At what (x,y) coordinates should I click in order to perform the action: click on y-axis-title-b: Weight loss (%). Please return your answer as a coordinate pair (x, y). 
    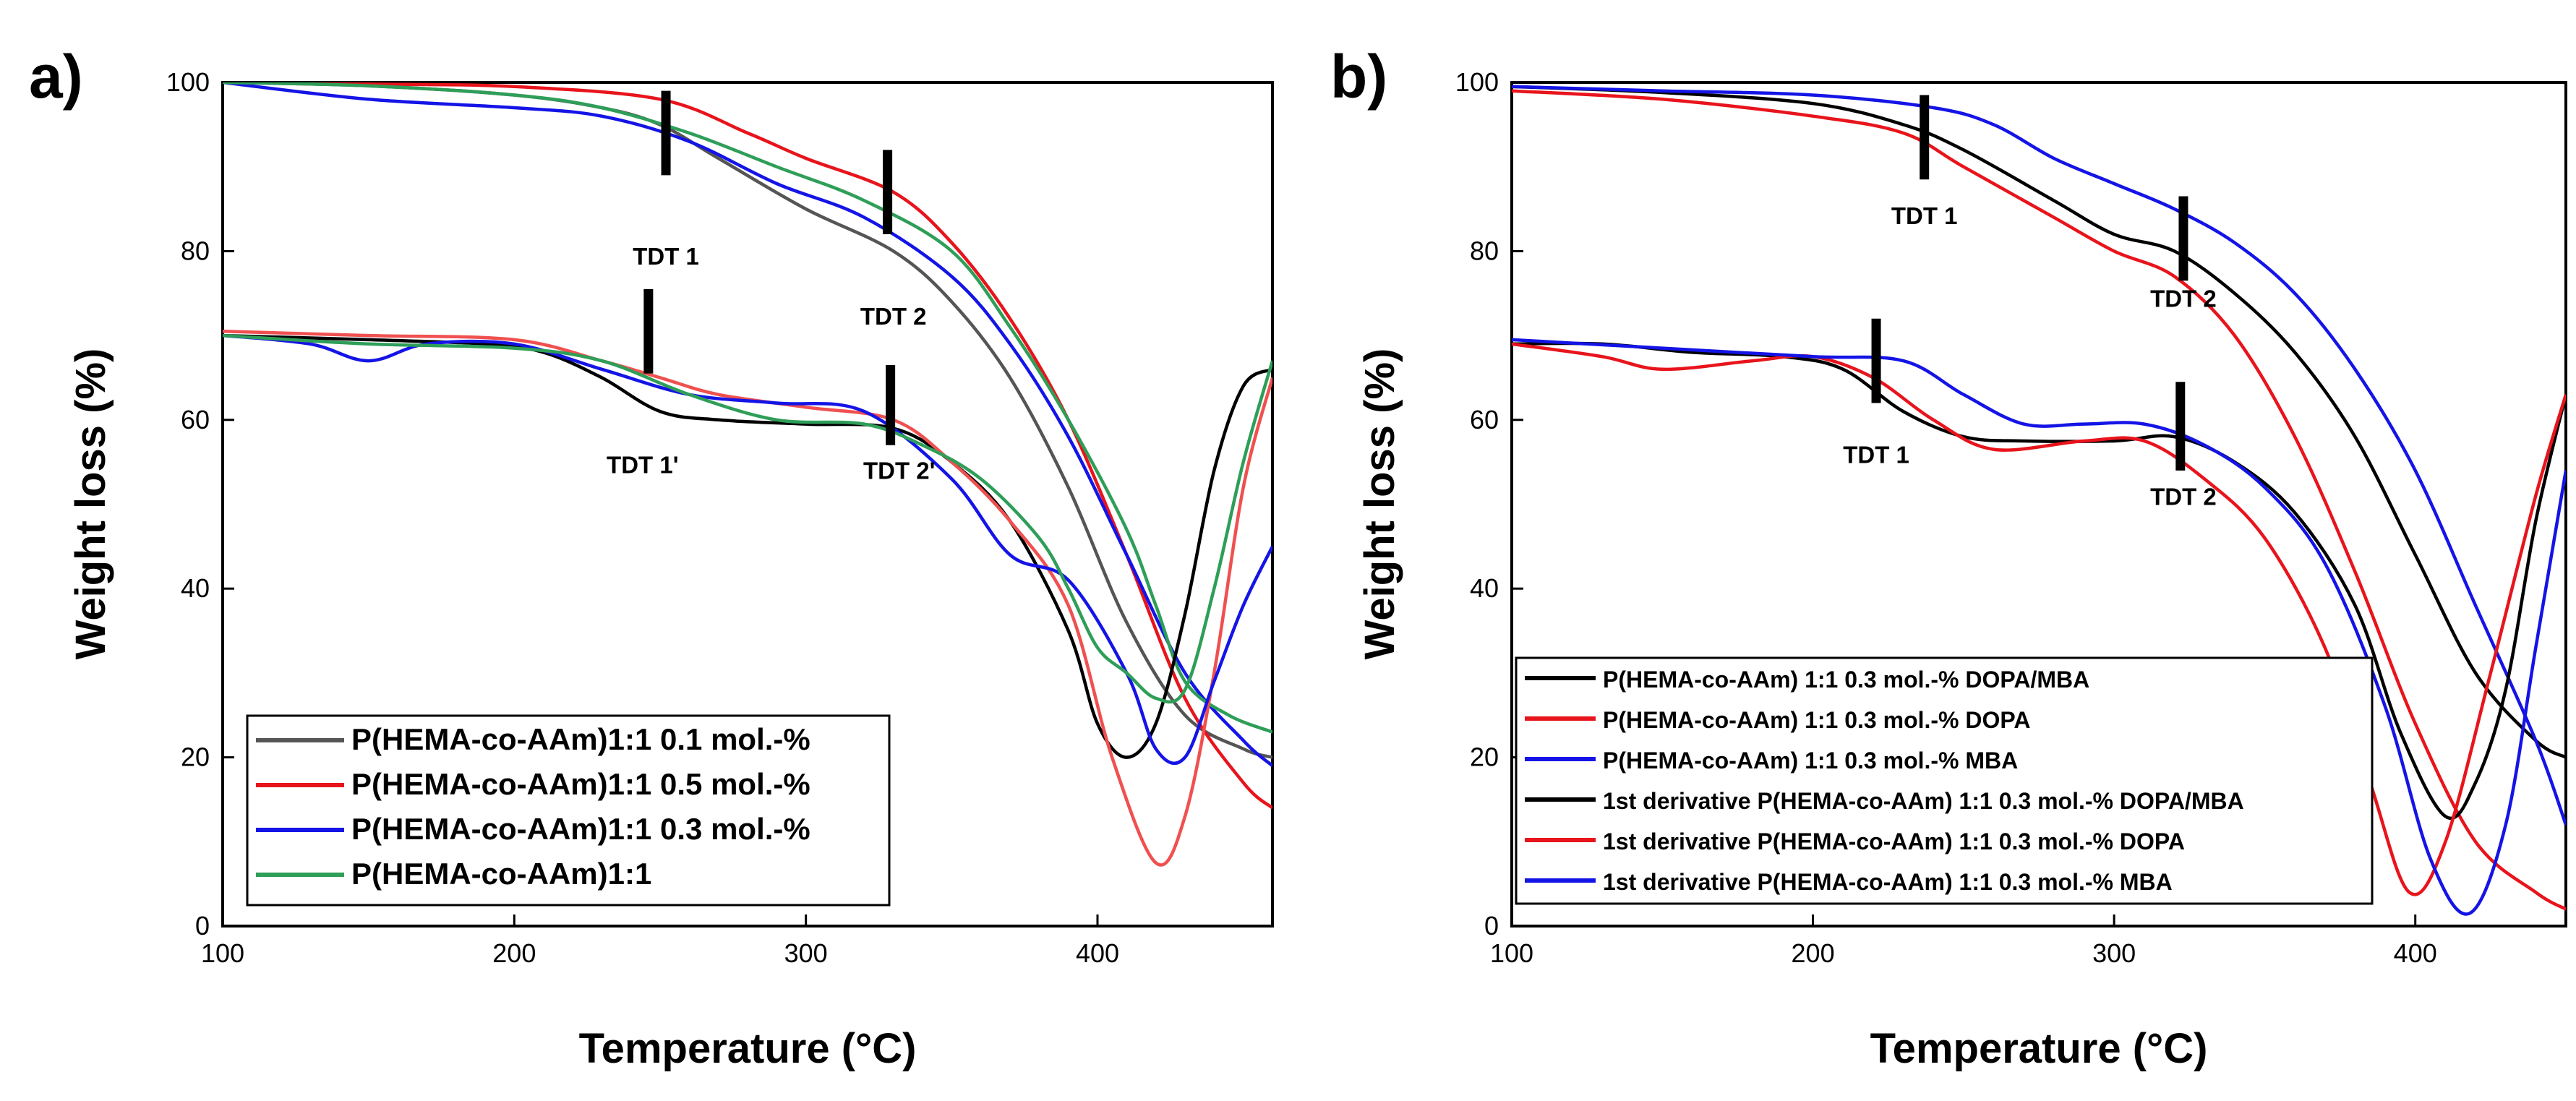
    Looking at the image, I should click on (1380, 504).